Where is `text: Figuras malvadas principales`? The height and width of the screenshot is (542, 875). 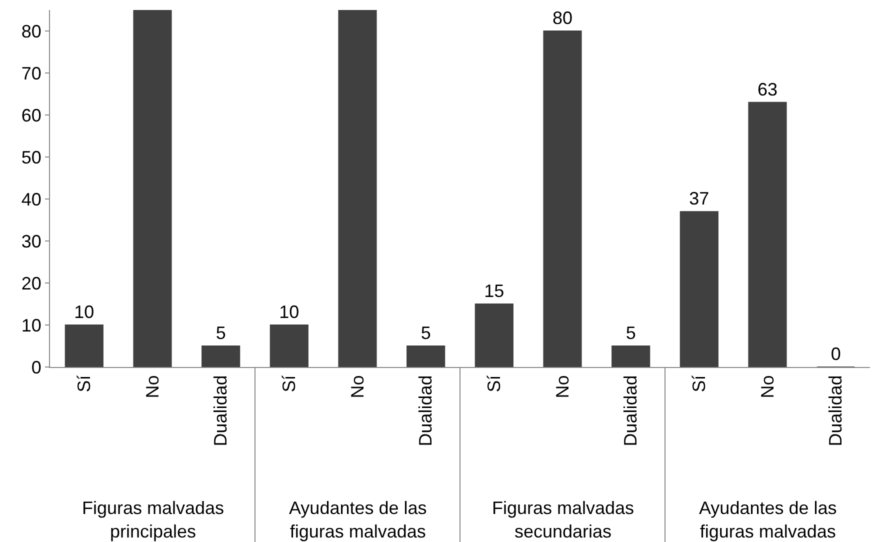 text: Figuras malvadas principales is located at coordinates (153, 520).